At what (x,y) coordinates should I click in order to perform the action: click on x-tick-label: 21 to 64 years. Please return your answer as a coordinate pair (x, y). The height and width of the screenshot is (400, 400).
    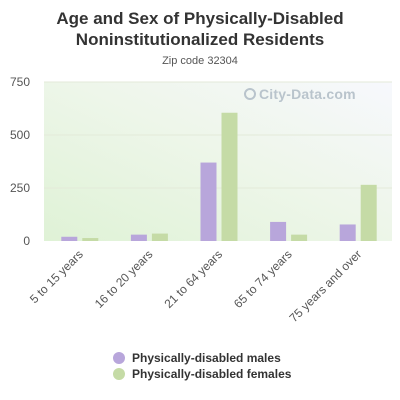
    Looking at the image, I should click on (193, 279).